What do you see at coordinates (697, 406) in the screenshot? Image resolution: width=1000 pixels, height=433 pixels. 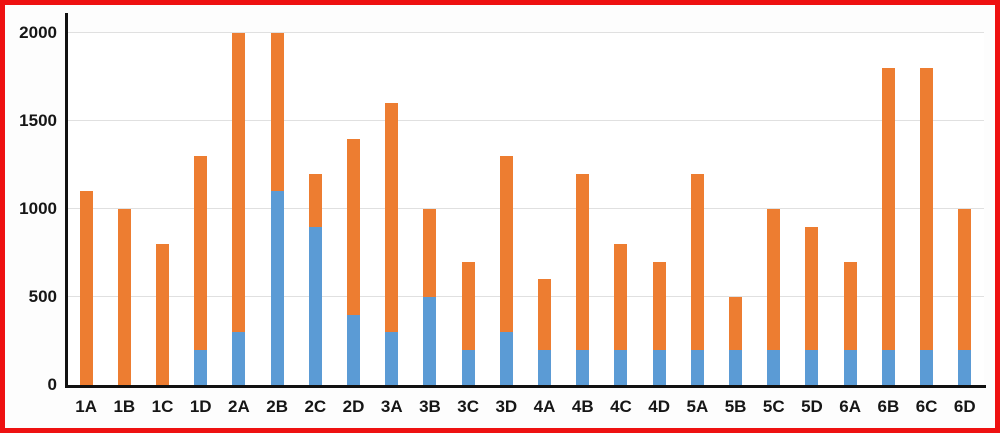 I see `x-label-5A: 5A` at bounding box center [697, 406].